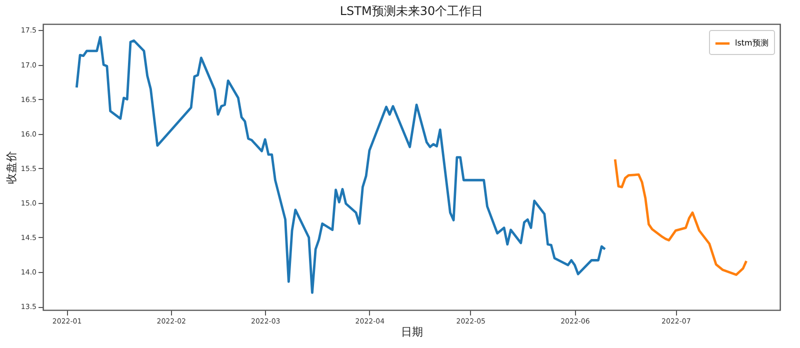 The image size is (800, 348). Describe the element at coordinates (11, 167) in the screenshot. I see `y-axis-title: 收盘价` at that location.